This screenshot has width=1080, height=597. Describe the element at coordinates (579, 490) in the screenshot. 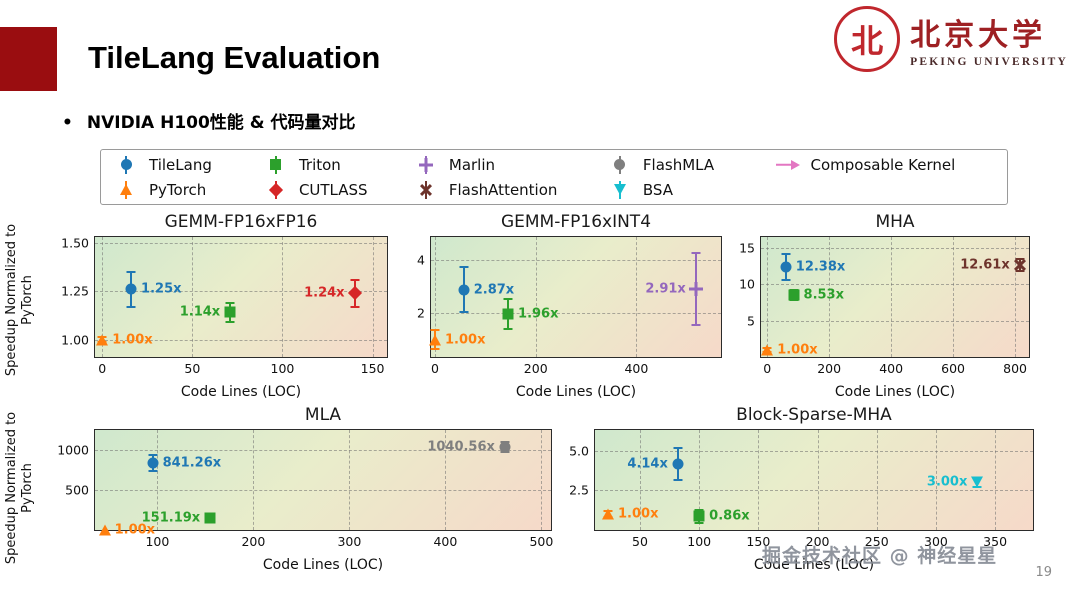

I see `y-tick-label: 2.5` at that location.